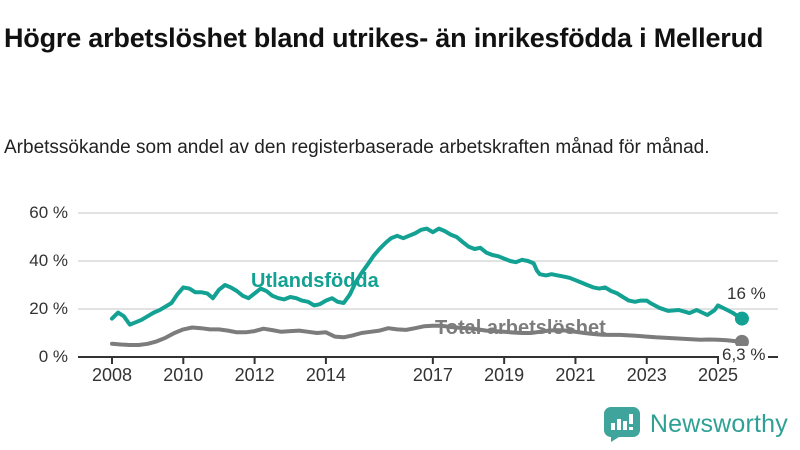 Image resolution: width=800 pixels, height=450 pixels. I want to click on newsworthy-wordmark: Newsworthy, so click(718, 423).